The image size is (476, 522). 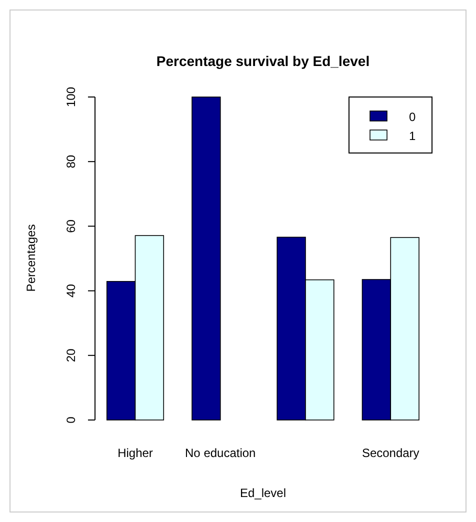 I want to click on y-tick-label: 0, so click(x=71, y=420).